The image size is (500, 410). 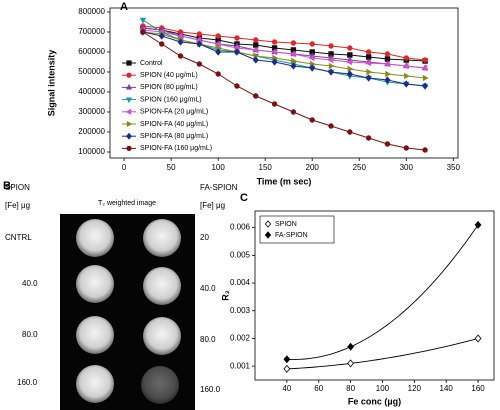 What do you see at coordinates (204, 237) in the screenshot?
I see `right-row: 20` at bounding box center [204, 237].